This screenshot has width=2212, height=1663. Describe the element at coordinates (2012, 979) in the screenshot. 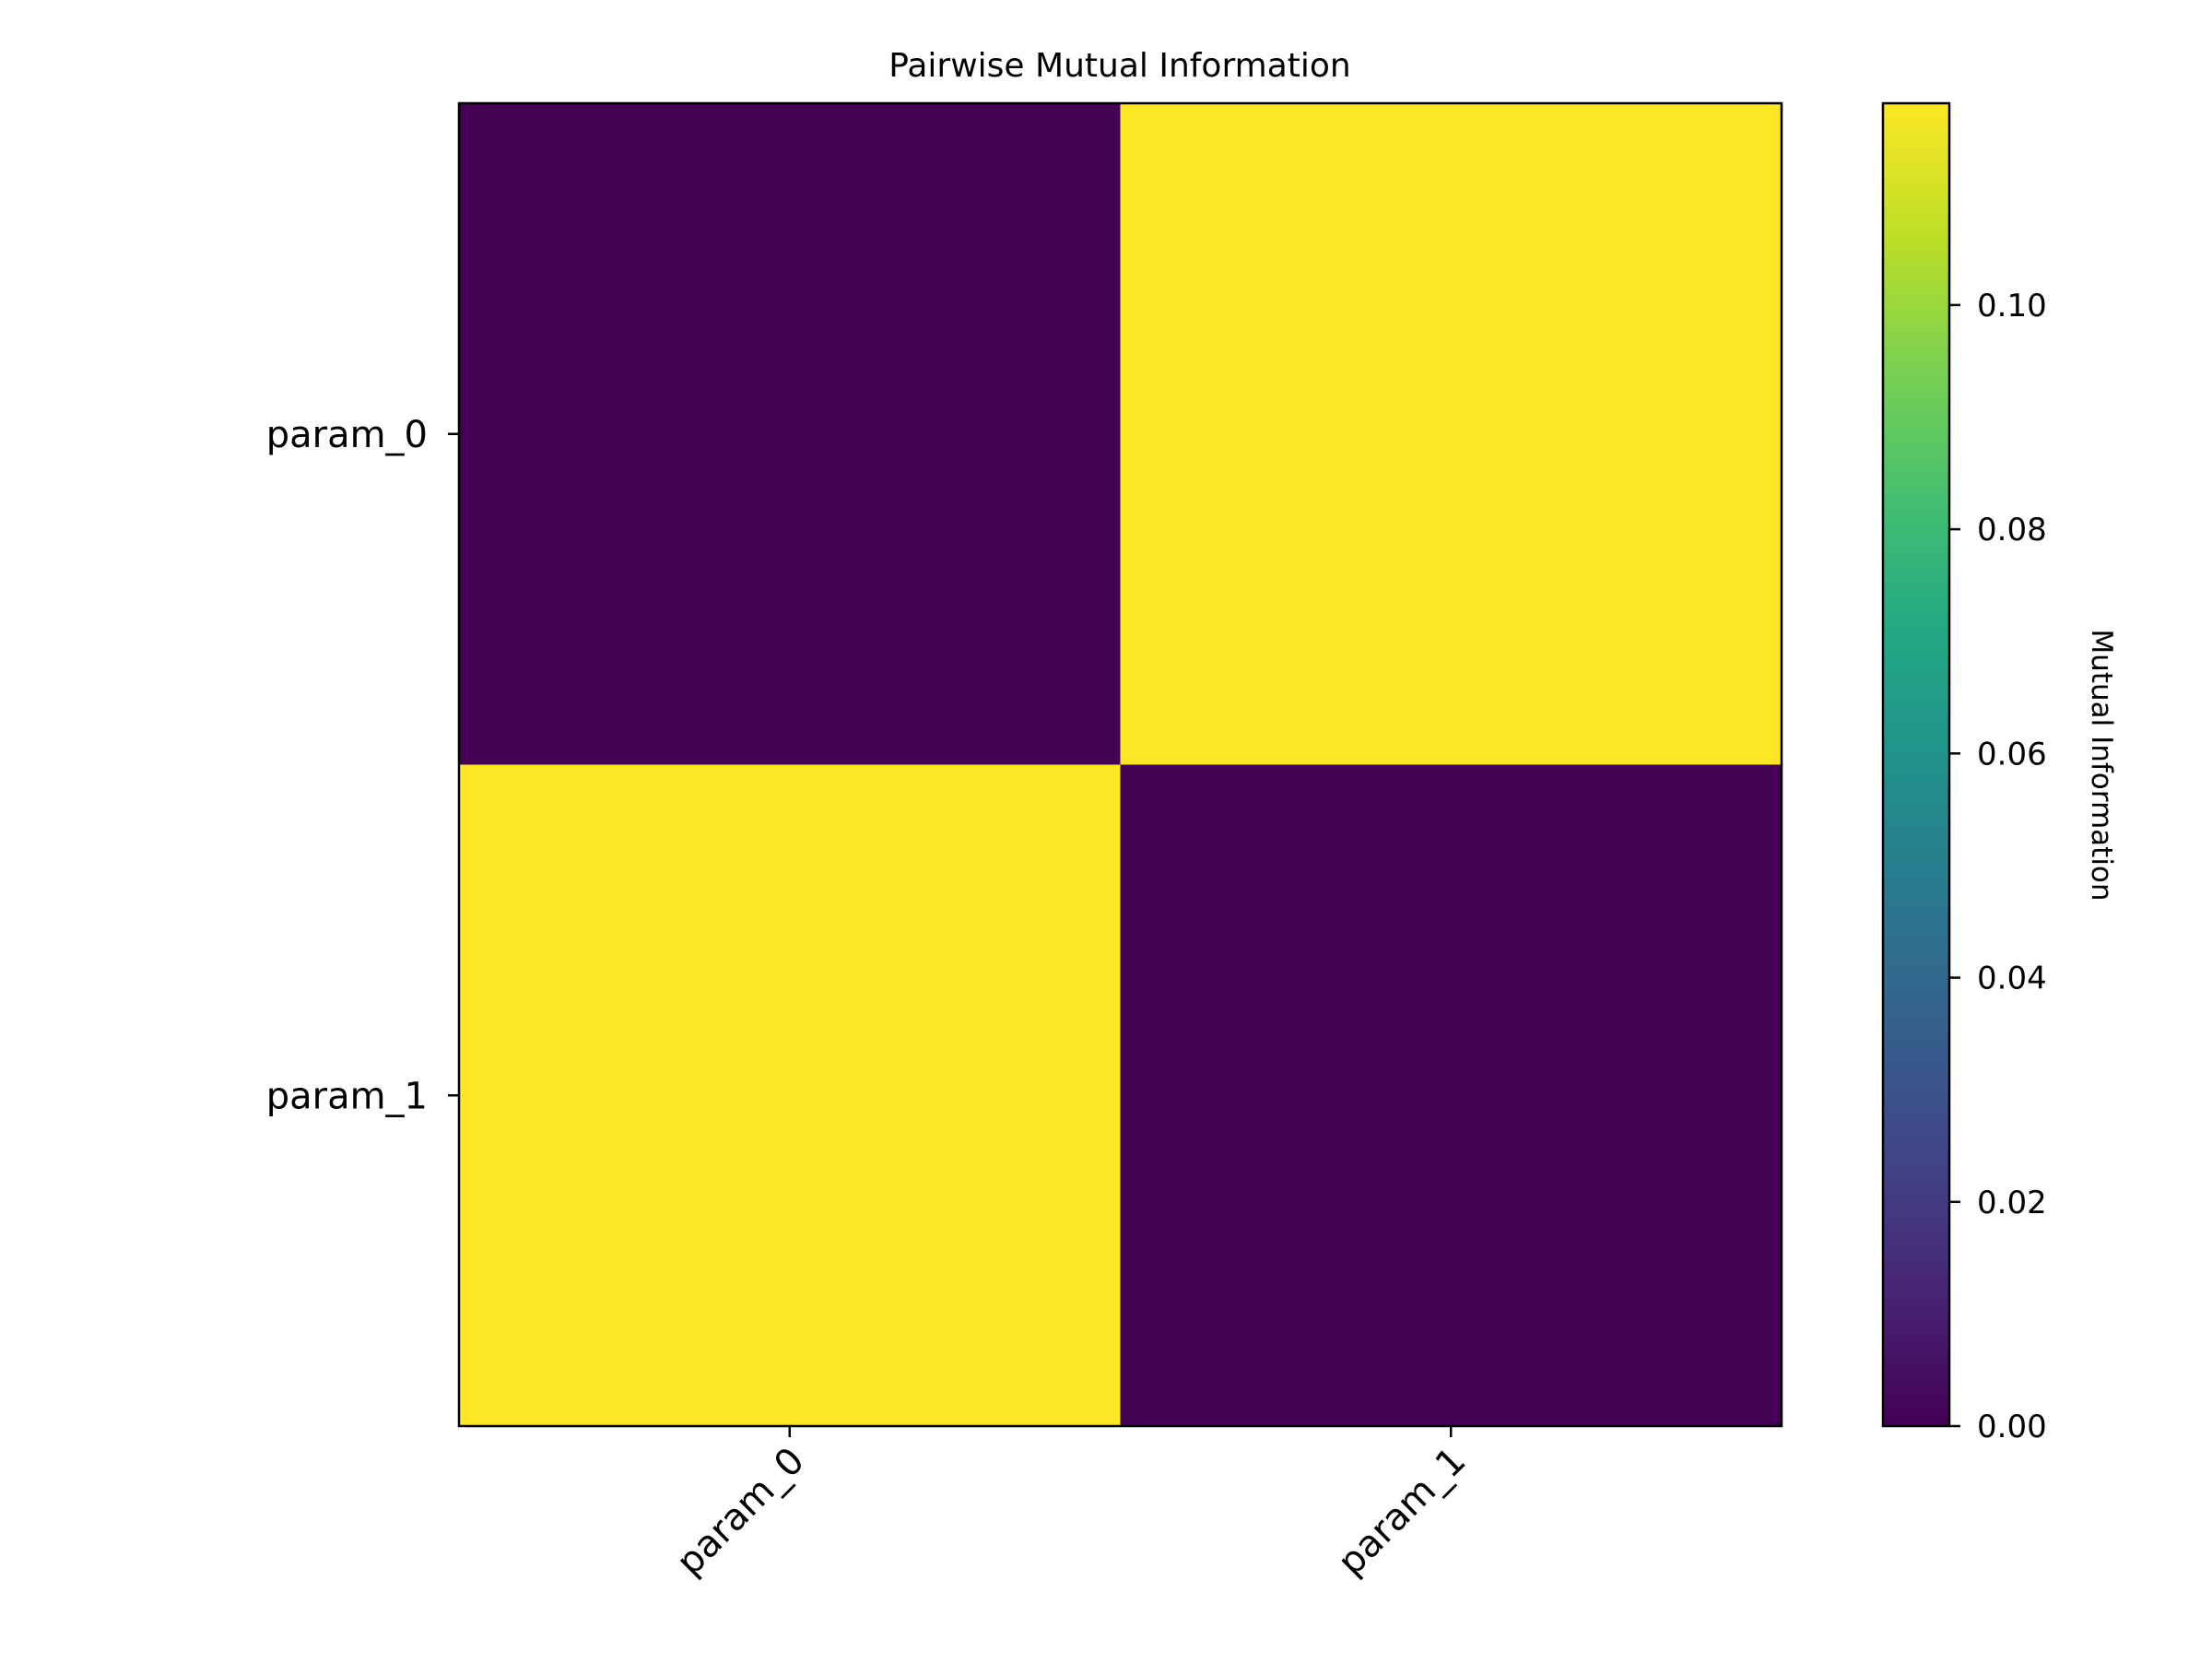

I see `colorbar-tick-label: 0.04` at that location.